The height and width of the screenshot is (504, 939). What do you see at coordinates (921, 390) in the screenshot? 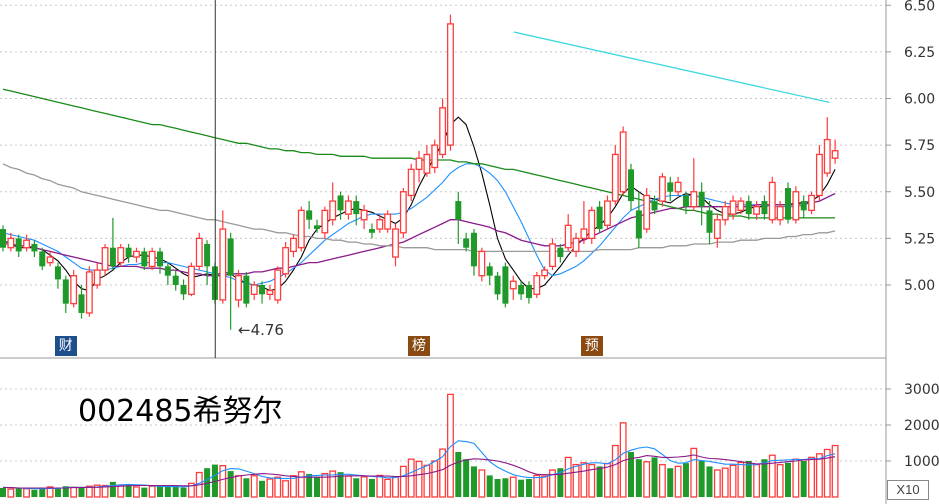
I see `volume-tick-label: 30000` at bounding box center [921, 390].